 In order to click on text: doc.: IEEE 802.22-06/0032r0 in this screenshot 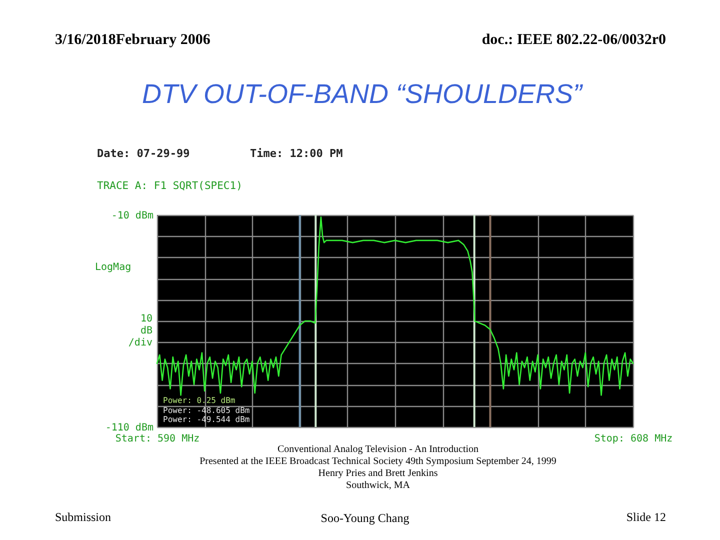, I will do `click(574, 40)`.